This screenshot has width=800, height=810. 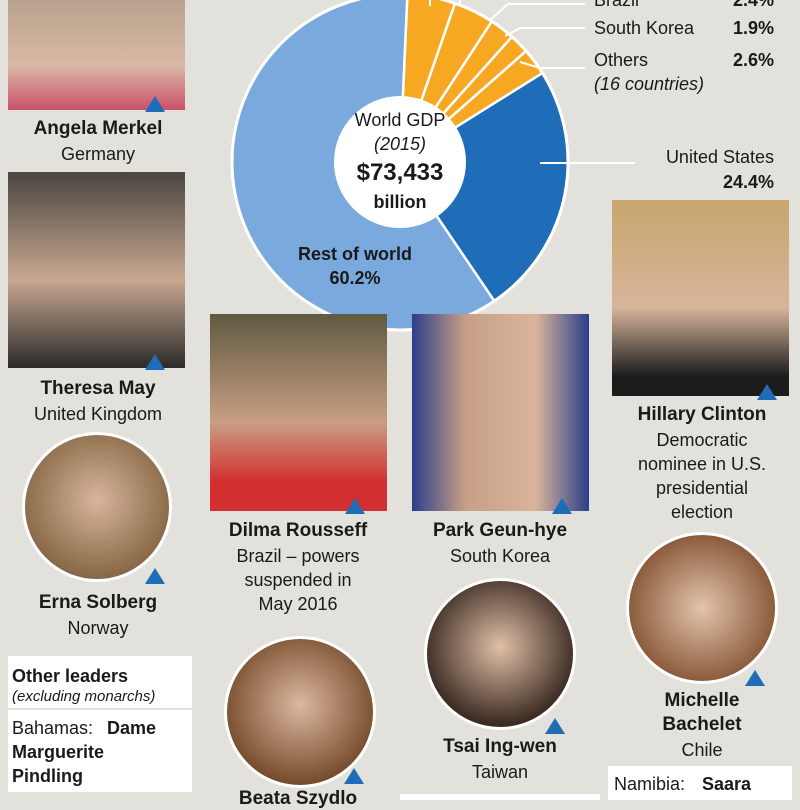 I want to click on legend-label-south-korea: South Korea, so click(x=644, y=28).